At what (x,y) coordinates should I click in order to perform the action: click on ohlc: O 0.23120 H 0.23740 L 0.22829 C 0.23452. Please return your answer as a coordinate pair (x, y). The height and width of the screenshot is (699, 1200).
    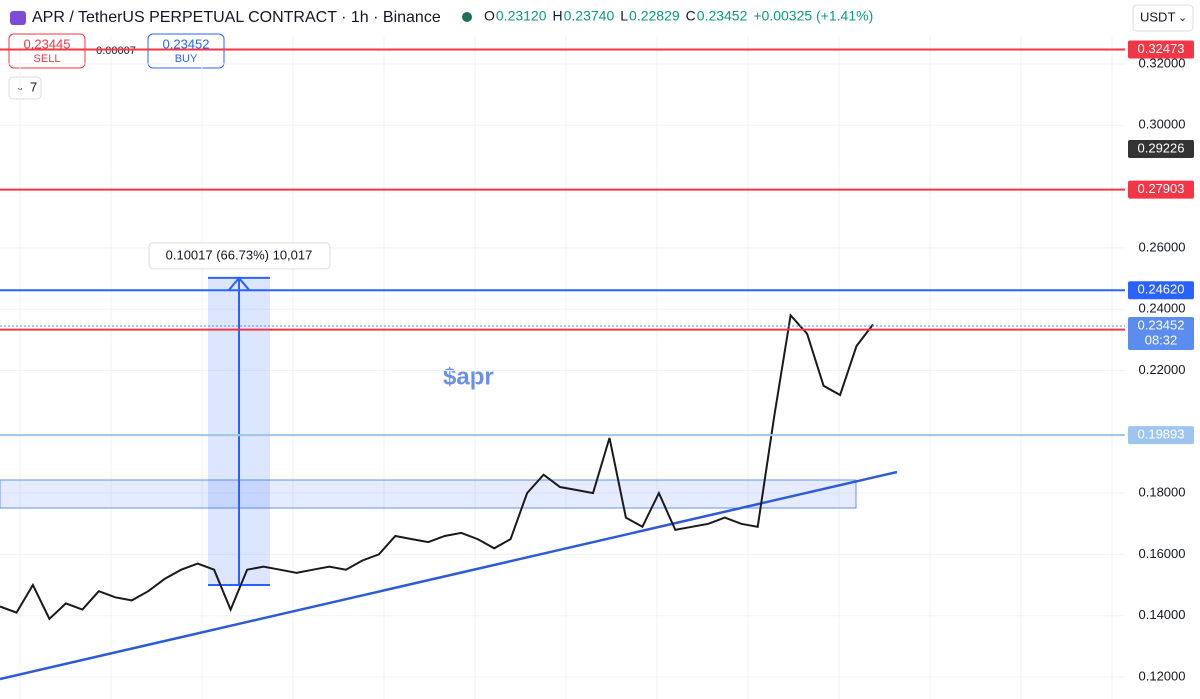
    Looking at the image, I should click on (616, 16).